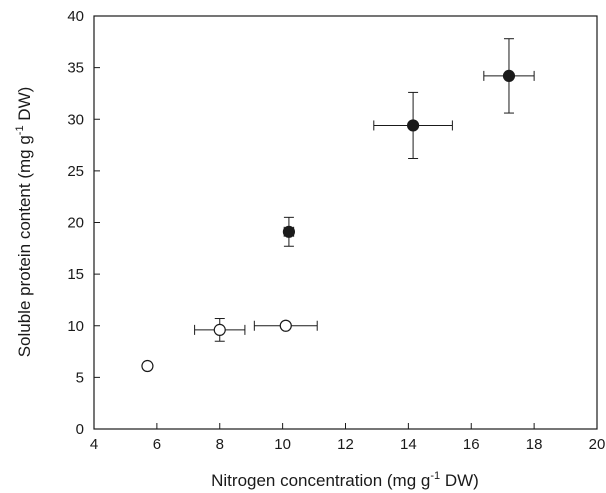 The width and height of the screenshot is (606, 493). I want to click on x-tick-label: 4, so click(94, 444).